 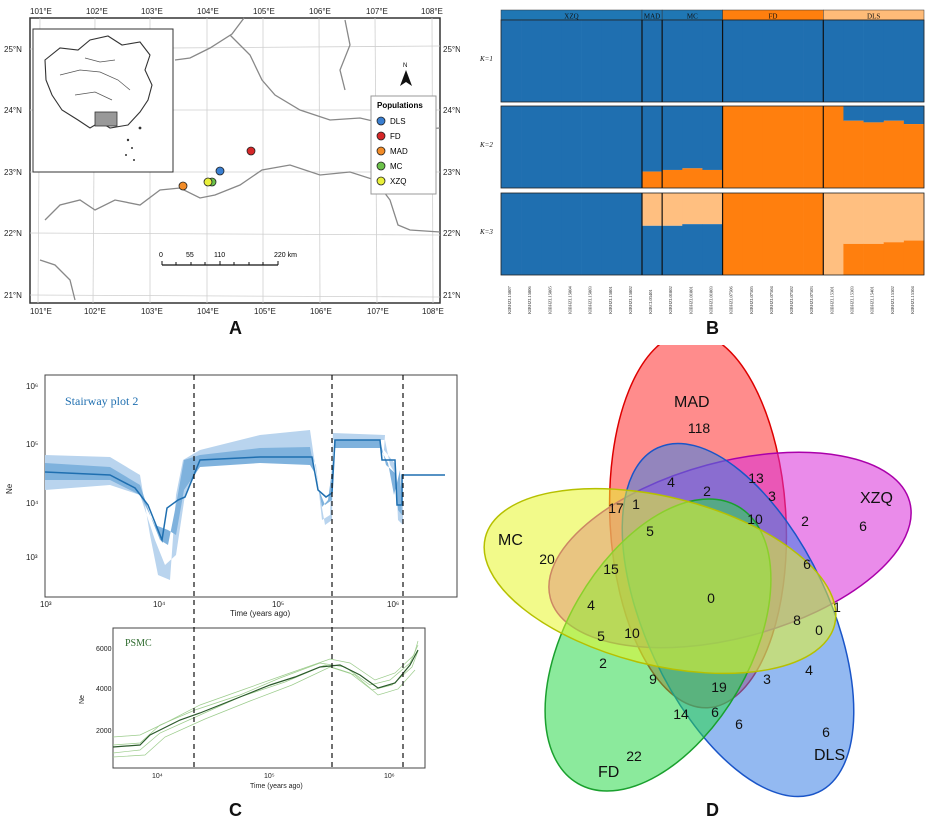 I want to click on psmc-xtick-0: 10⁴, so click(x=157, y=776).